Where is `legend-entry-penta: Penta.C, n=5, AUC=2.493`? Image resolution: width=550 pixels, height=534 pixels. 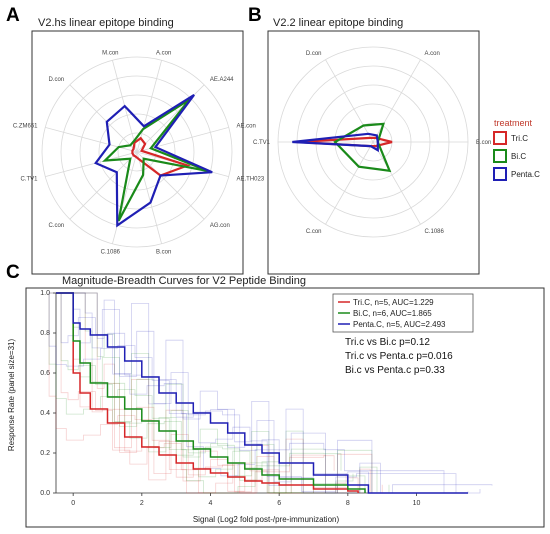
legend-entry-penta: Penta.C, n=5, AUC=2.493 is located at coordinates (399, 324).